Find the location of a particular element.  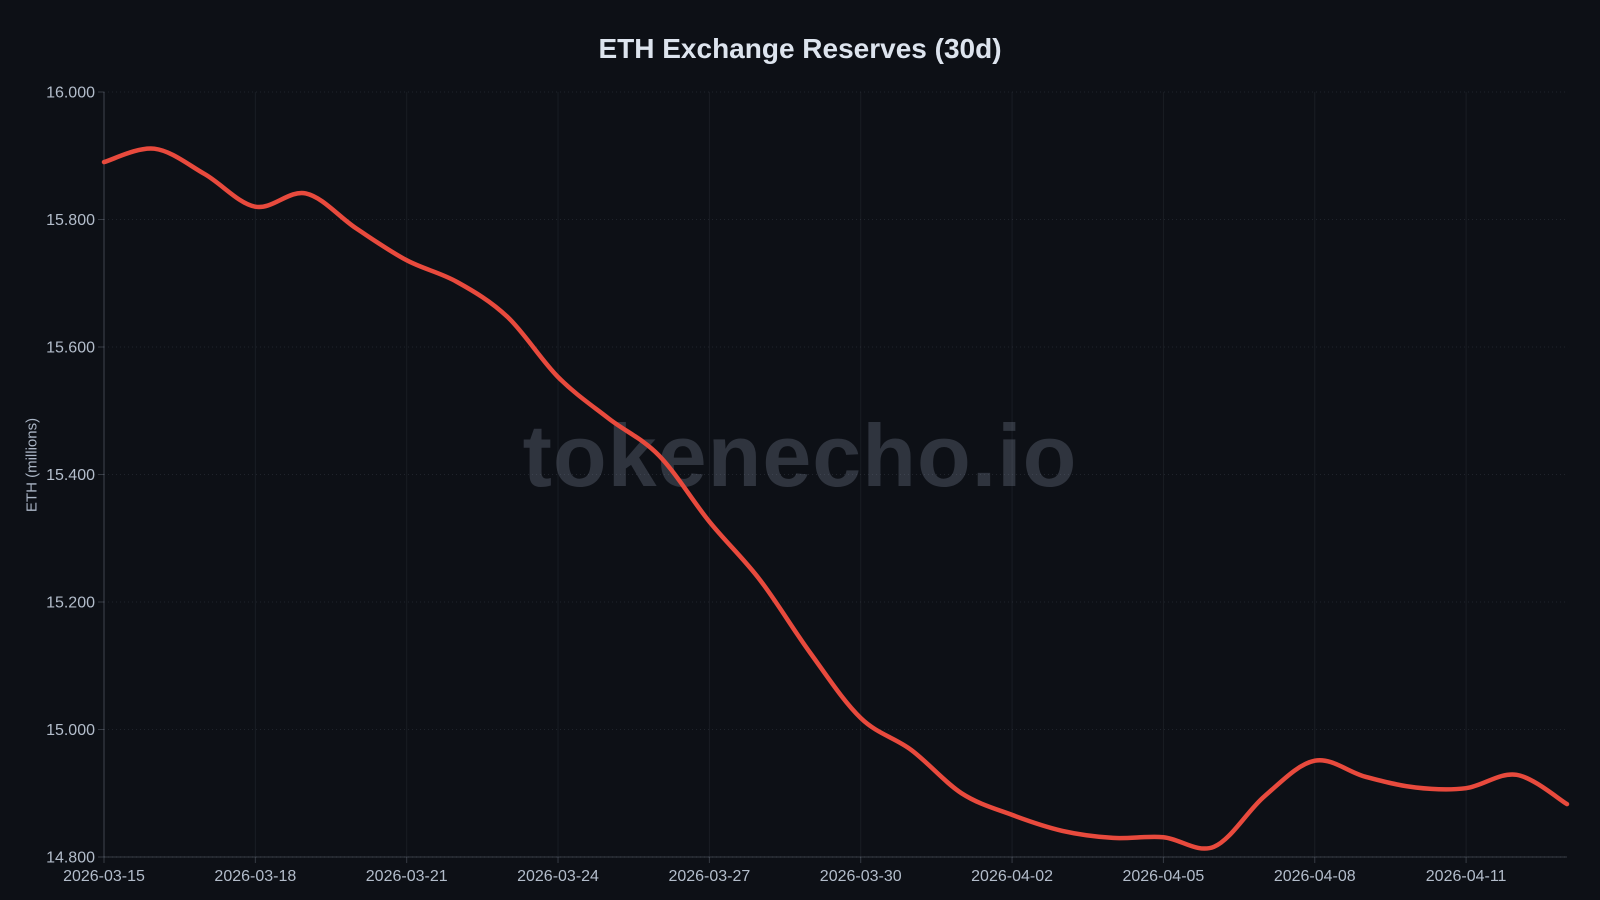

x-tick-label: 2026-04-02 is located at coordinates (1012, 876).